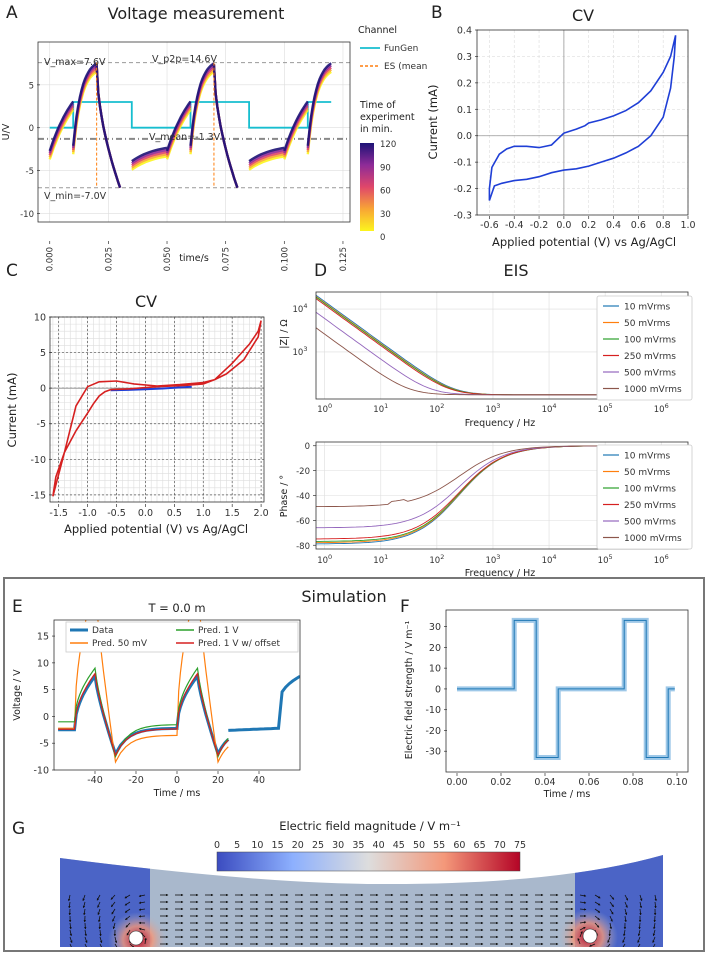 Image resolution: width=708 pixels, height=954 pixels. What do you see at coordinates (385, 168) in the screenshot?
I see `colorbar-tick: 90` at bounding box center [385, 168].